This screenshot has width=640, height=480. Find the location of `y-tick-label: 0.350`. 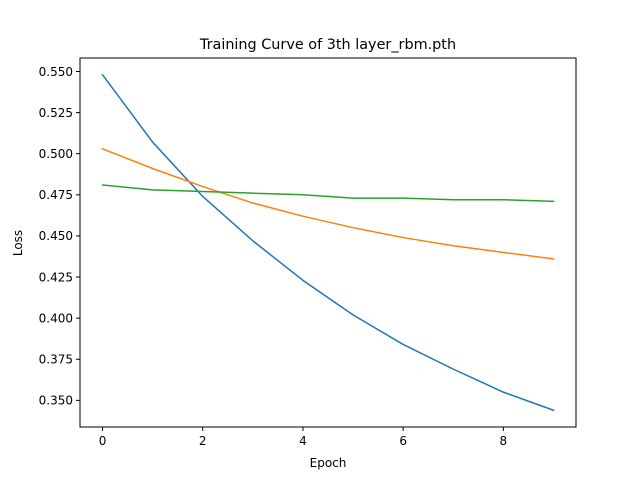

y-tick-label: 0.350 is located at coordinates (56, 401).